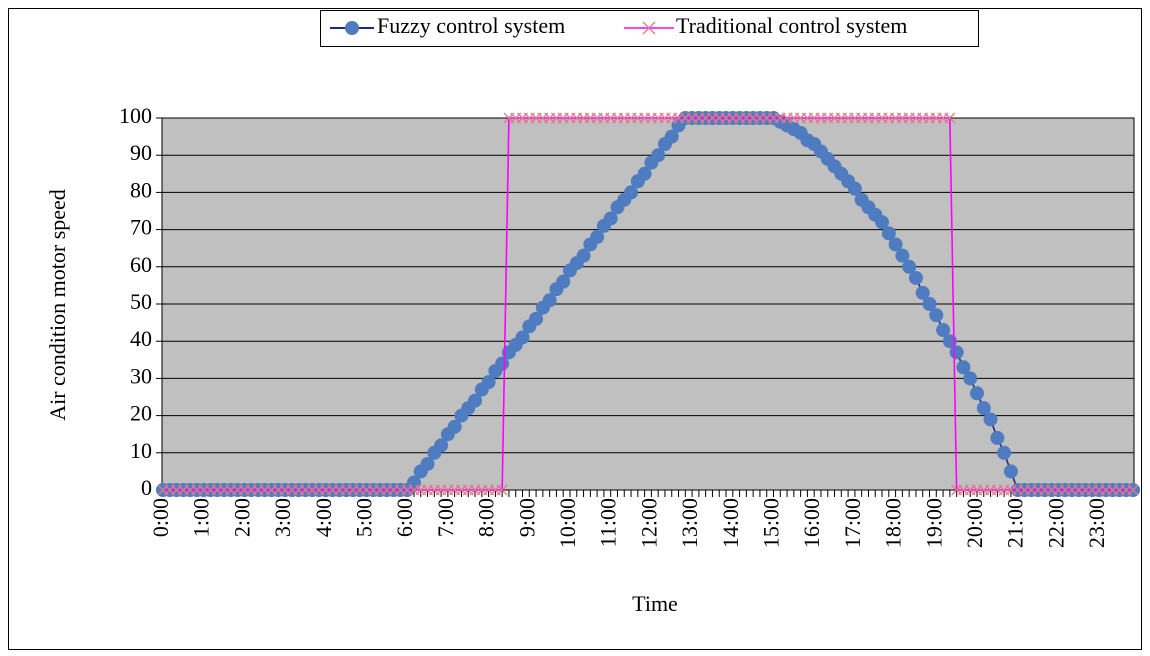  Describe the element at coordinates (730, 523) in the screenshot. I see `x-tick-label: 14:00` at that location.